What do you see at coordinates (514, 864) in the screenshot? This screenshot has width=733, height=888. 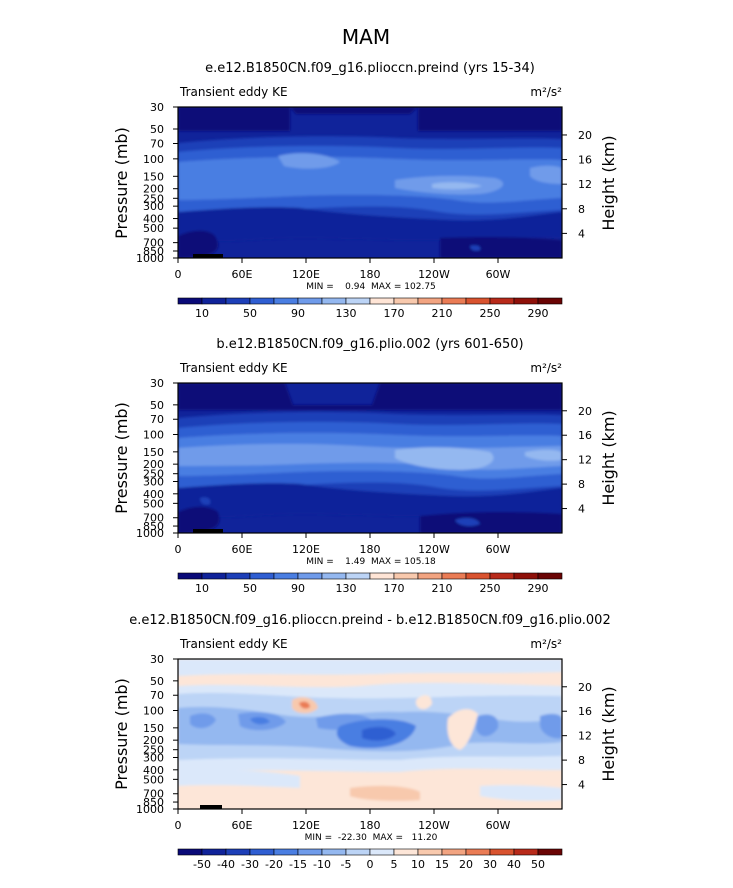 I see `colorbar-label: 40` at bounding box center [514, 864].